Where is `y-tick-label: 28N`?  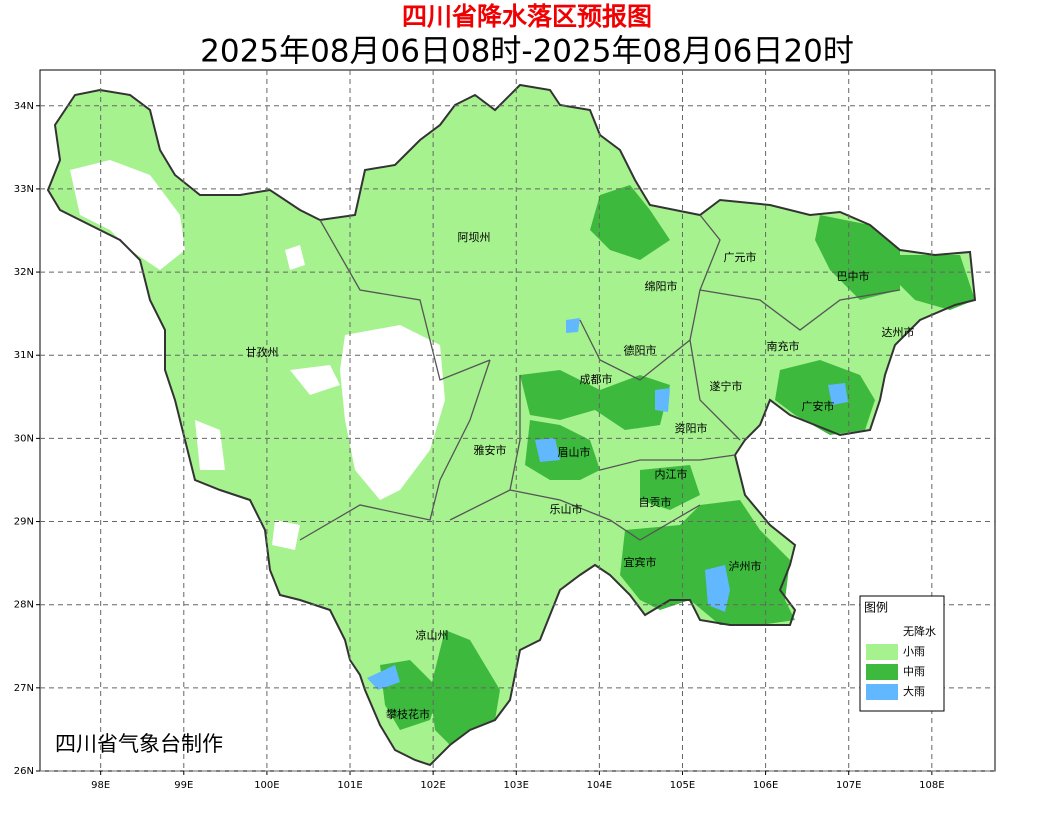
y-tick-label: 28N is located at coordinates (24, 605).